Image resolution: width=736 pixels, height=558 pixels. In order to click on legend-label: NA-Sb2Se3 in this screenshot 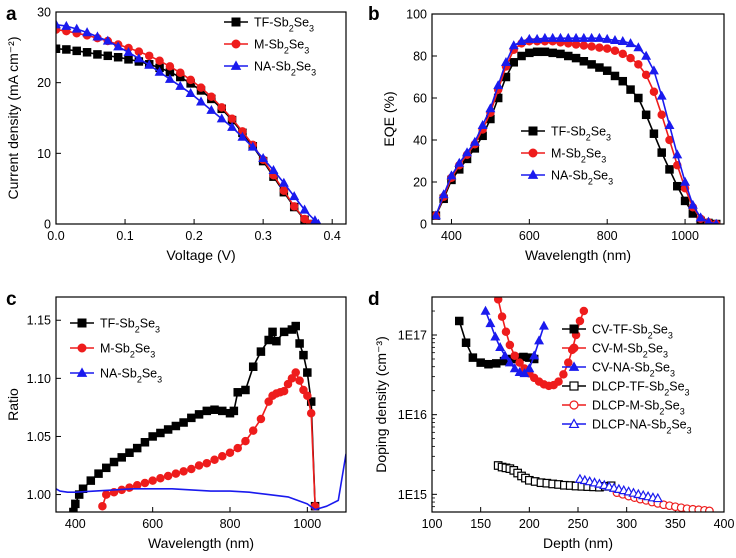, I will do `click(131, 376)`.